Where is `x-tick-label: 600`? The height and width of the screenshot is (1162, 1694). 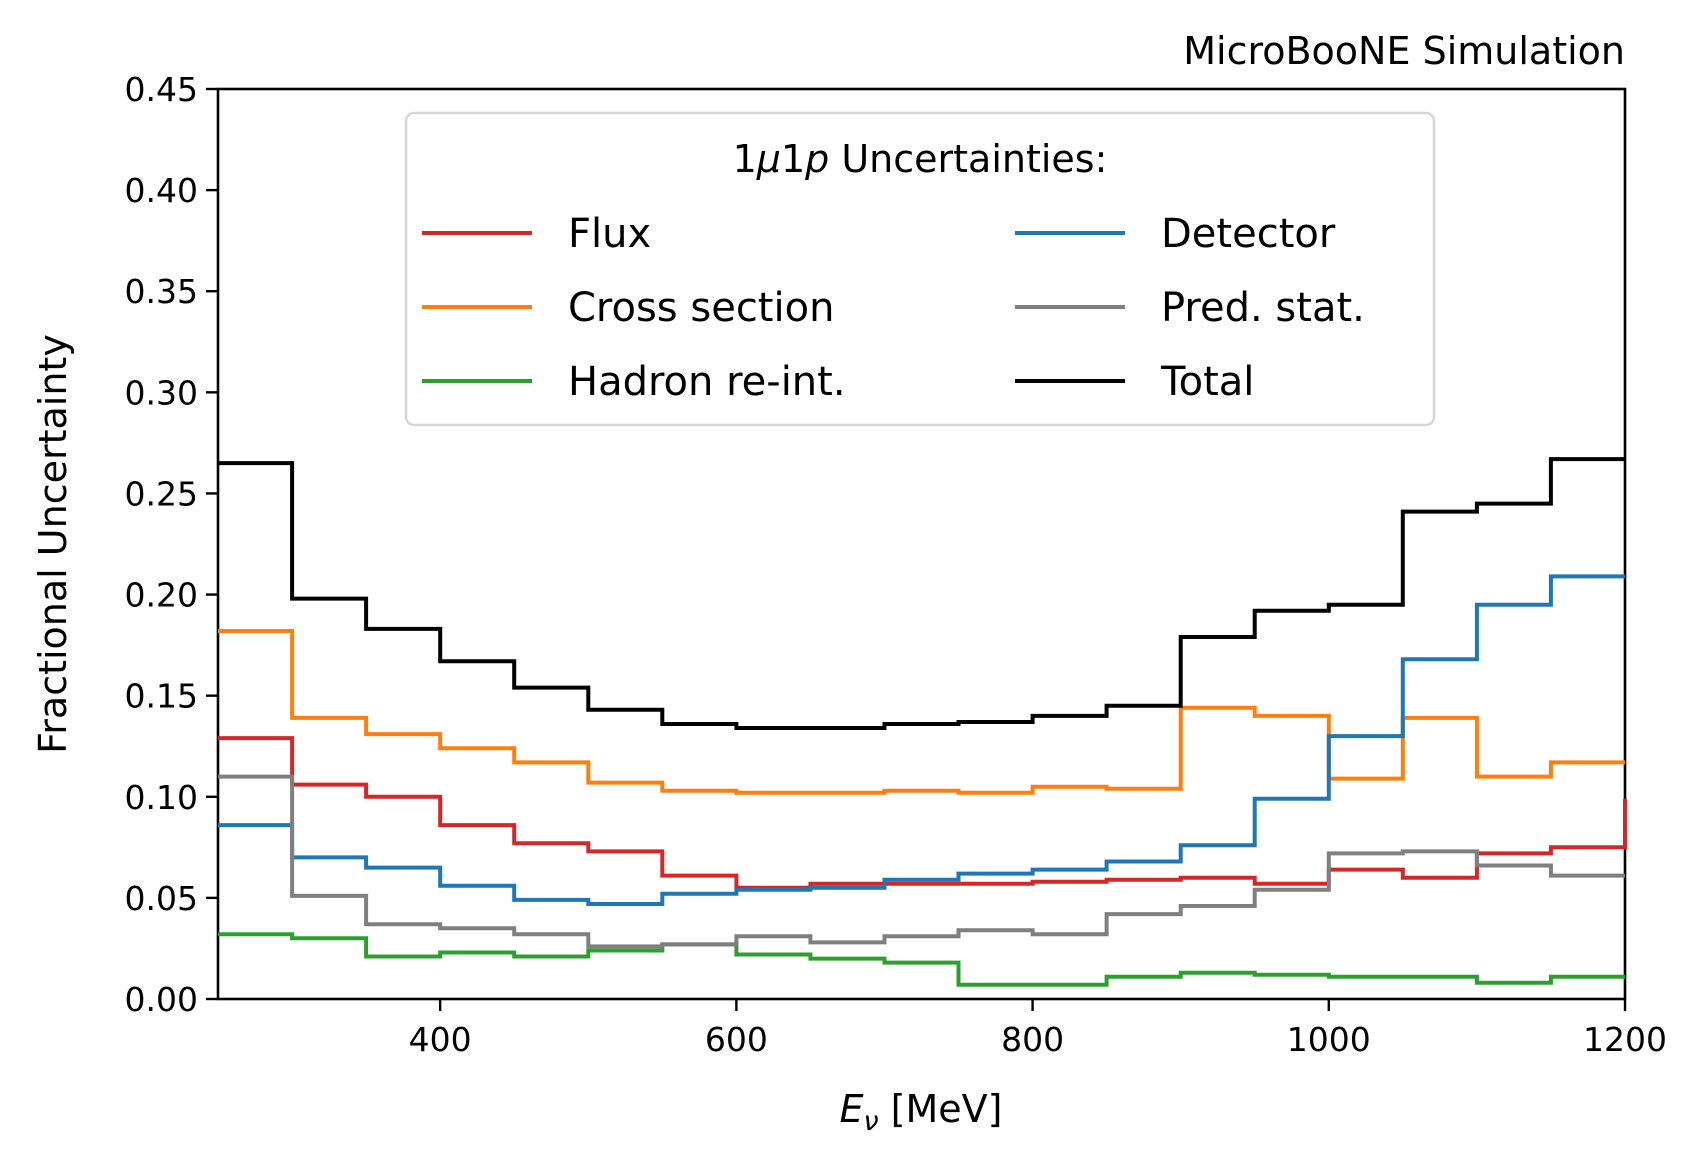 x-tick-label: 600 is located at coordinates (736, 1039).